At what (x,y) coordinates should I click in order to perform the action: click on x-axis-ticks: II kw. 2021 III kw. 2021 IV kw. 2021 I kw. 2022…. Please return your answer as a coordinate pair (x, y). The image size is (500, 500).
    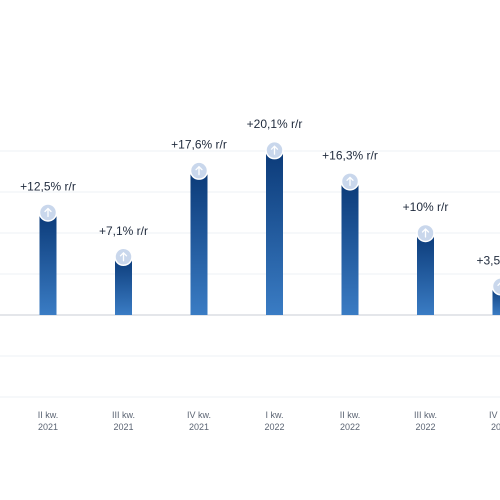
    Looking at the image, I should click on (269, 421).